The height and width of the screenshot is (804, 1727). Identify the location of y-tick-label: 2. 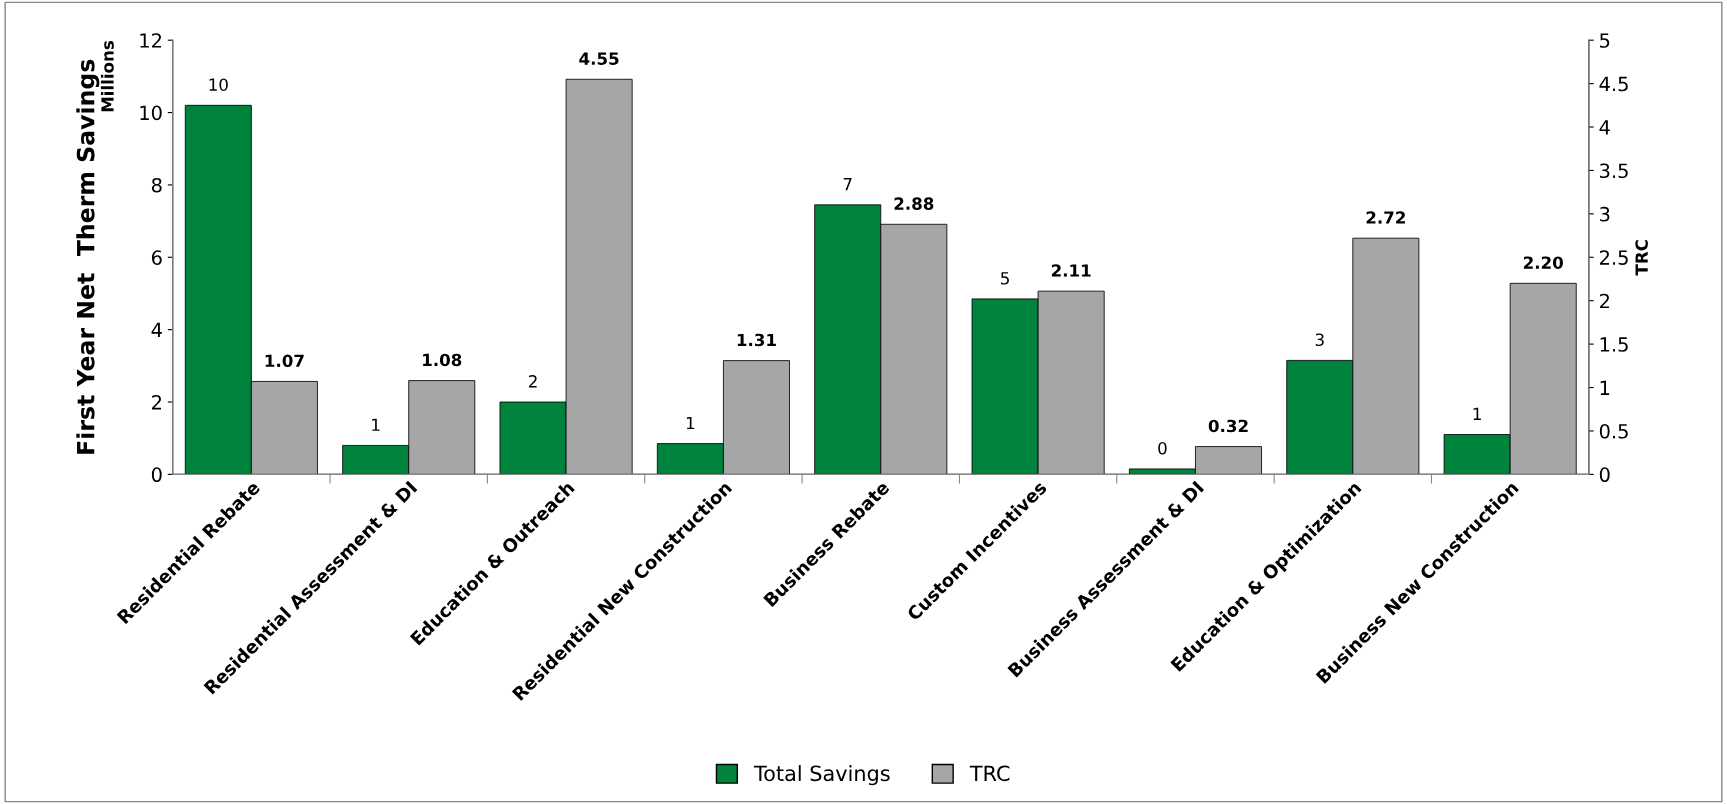
(157, 402).